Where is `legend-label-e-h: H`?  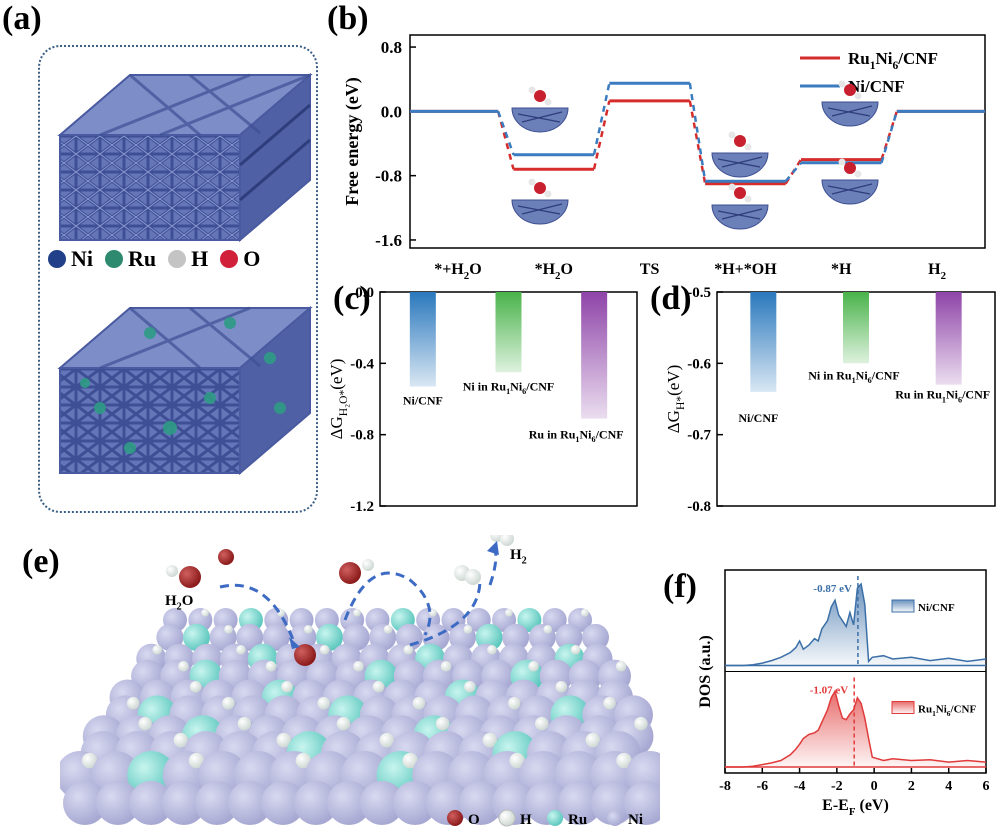 legend-label-e-h: H is located at coordinates (526, 820).